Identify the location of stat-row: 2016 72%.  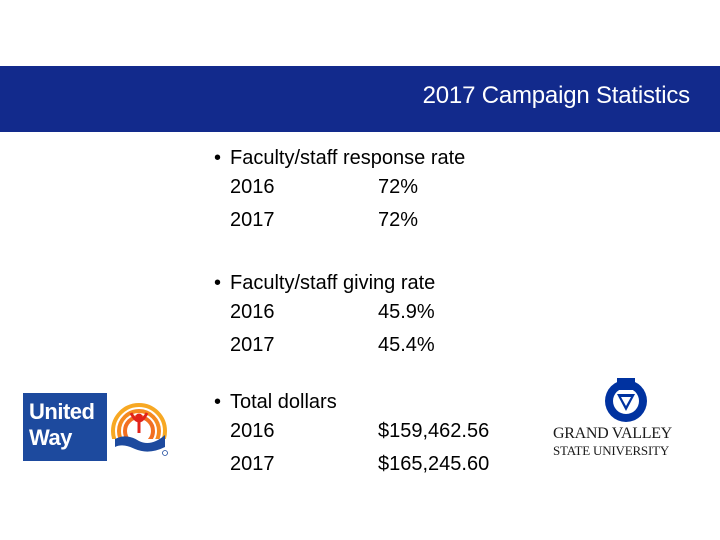
(374, 187).